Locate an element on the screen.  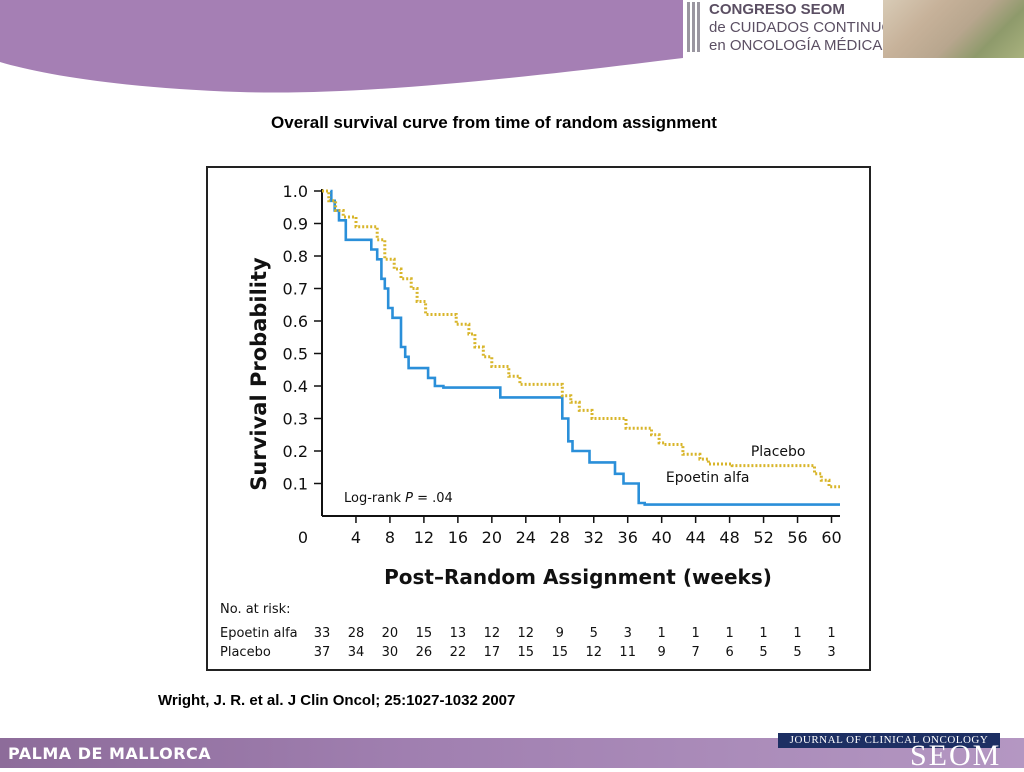
x-zero-label: 0 is located at coordinates (303, 537).